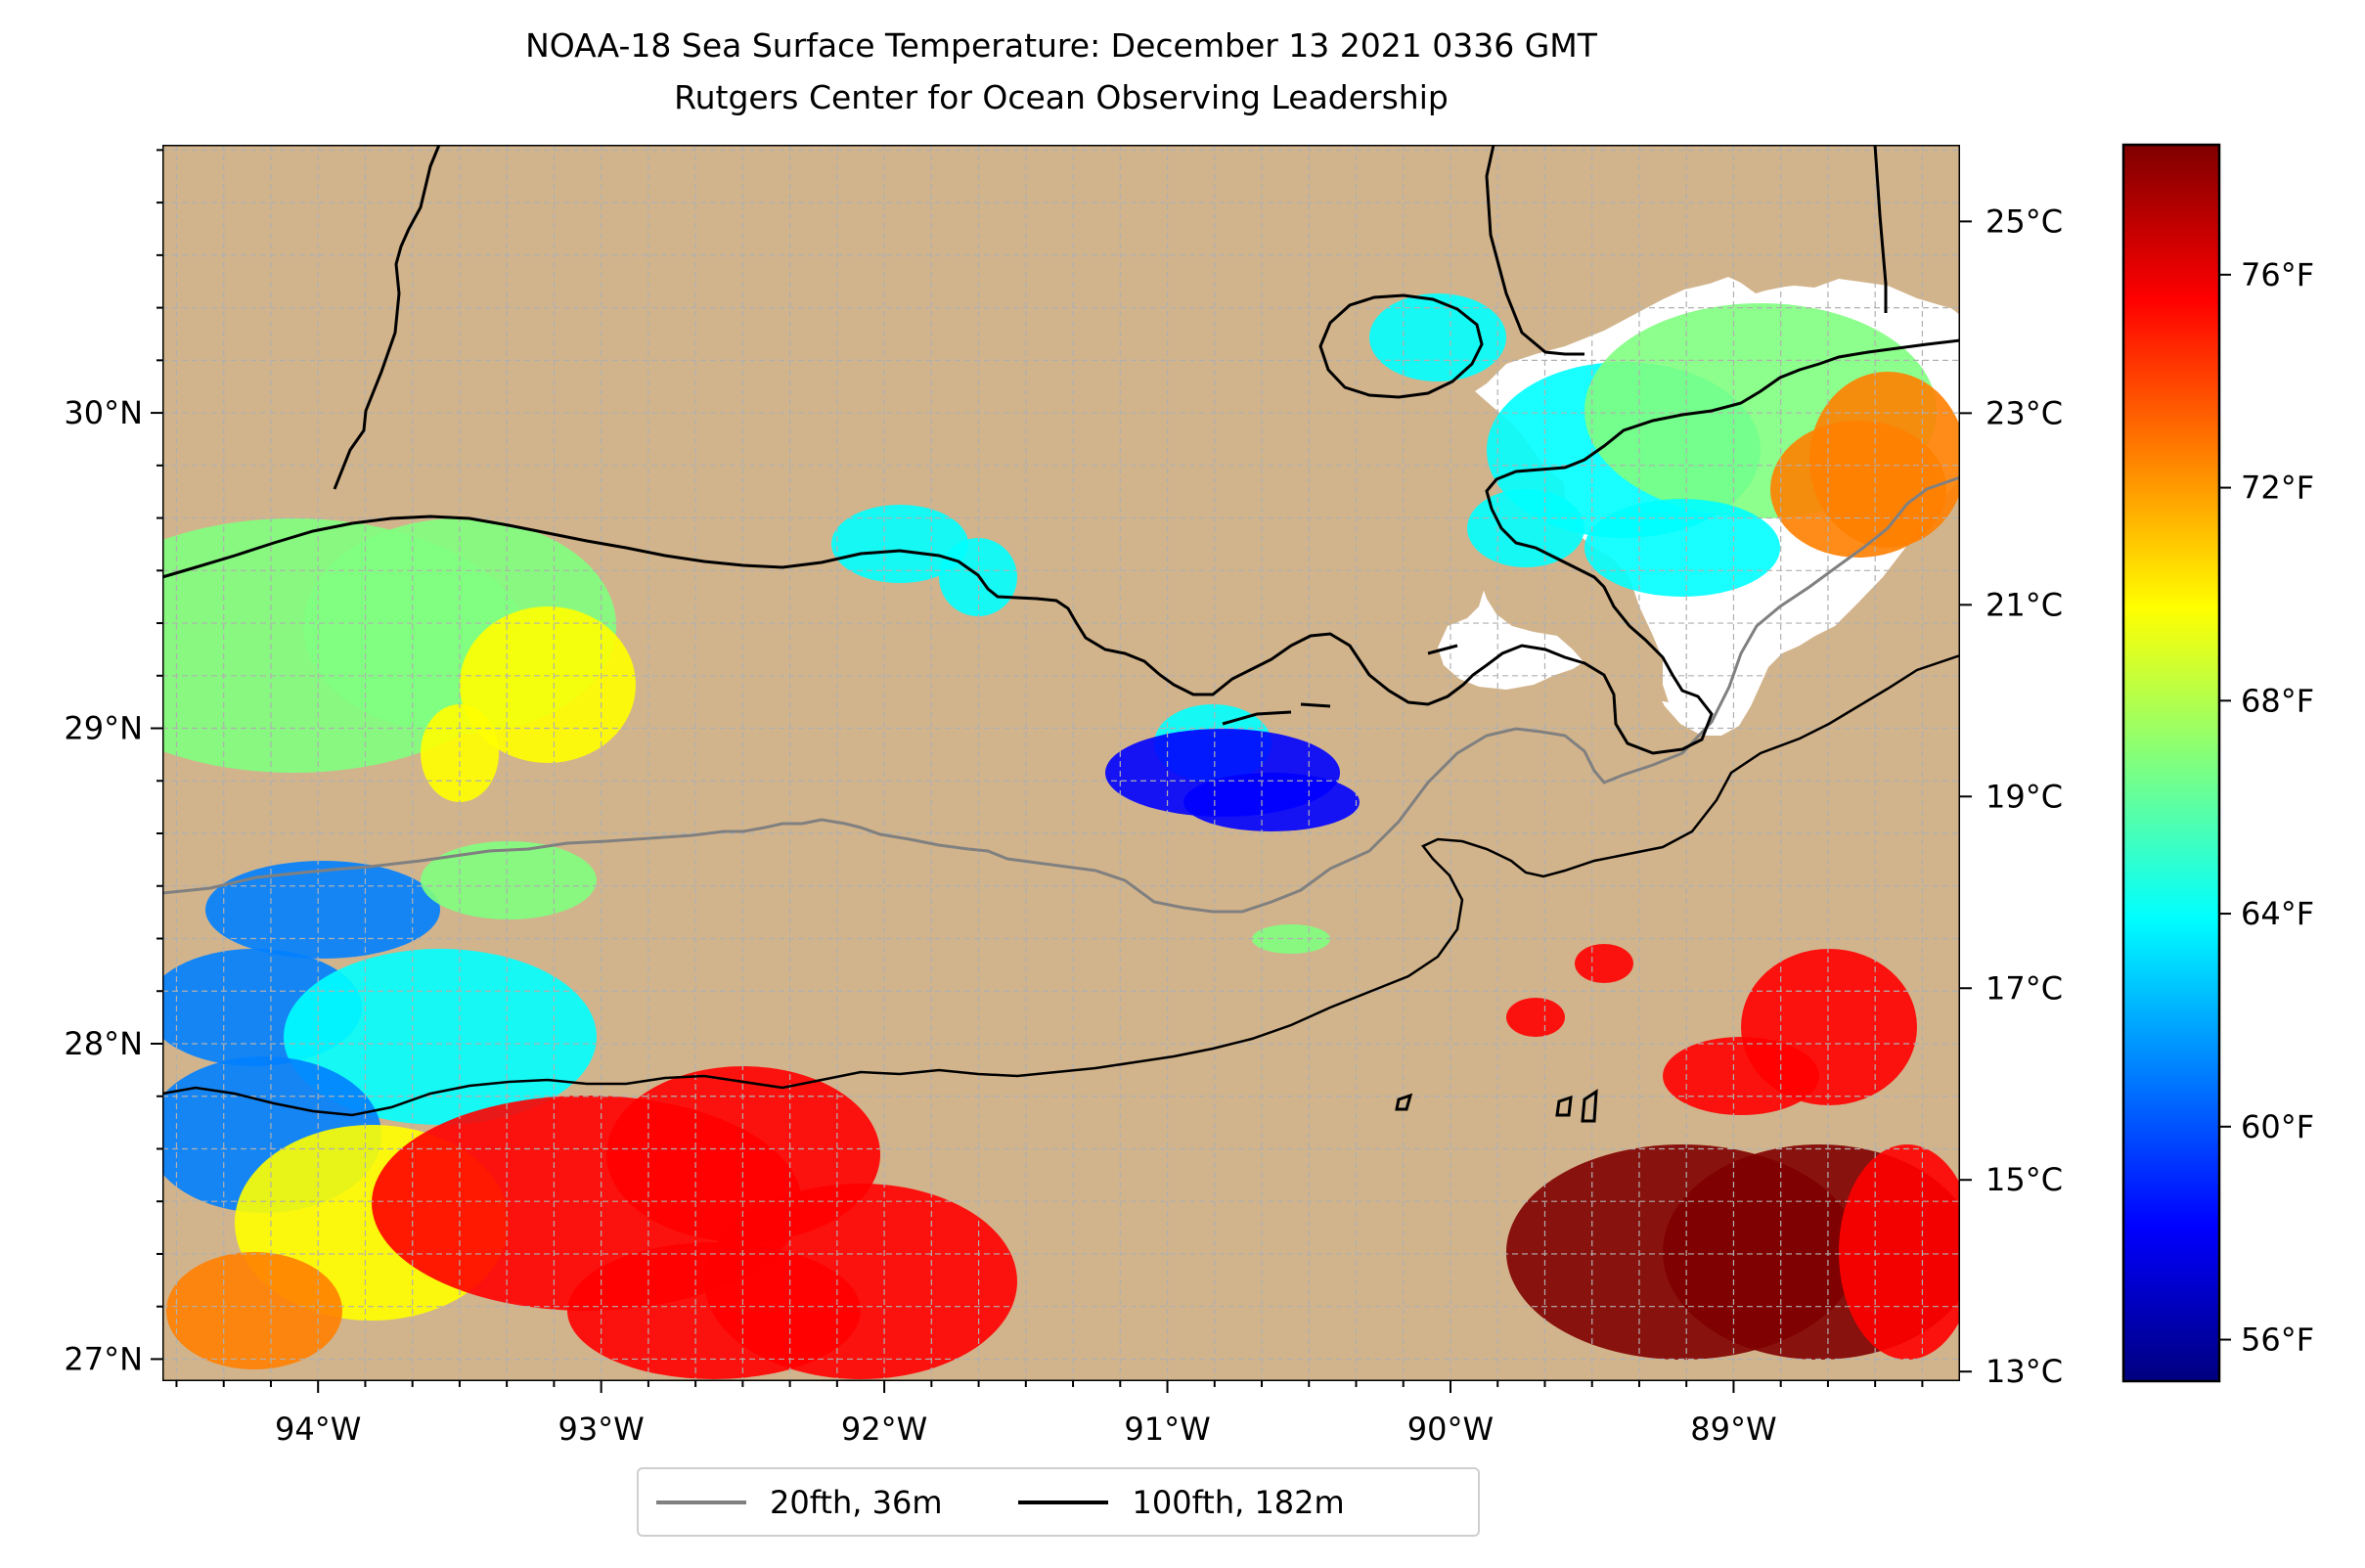 Image resolution: width=2365 pixels, height=1568 pixels. Describe the element at coordinates (318, 1429) in the screenshot. I see `lon-tick-label: 94°W` at that location.